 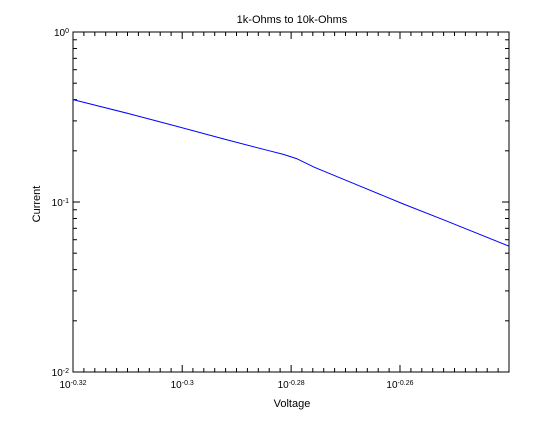 What do you see at coordinates (60, 374) in the screenshot?
I see `y-tick-label: 10⁻²` at bounding box center [60, 374].